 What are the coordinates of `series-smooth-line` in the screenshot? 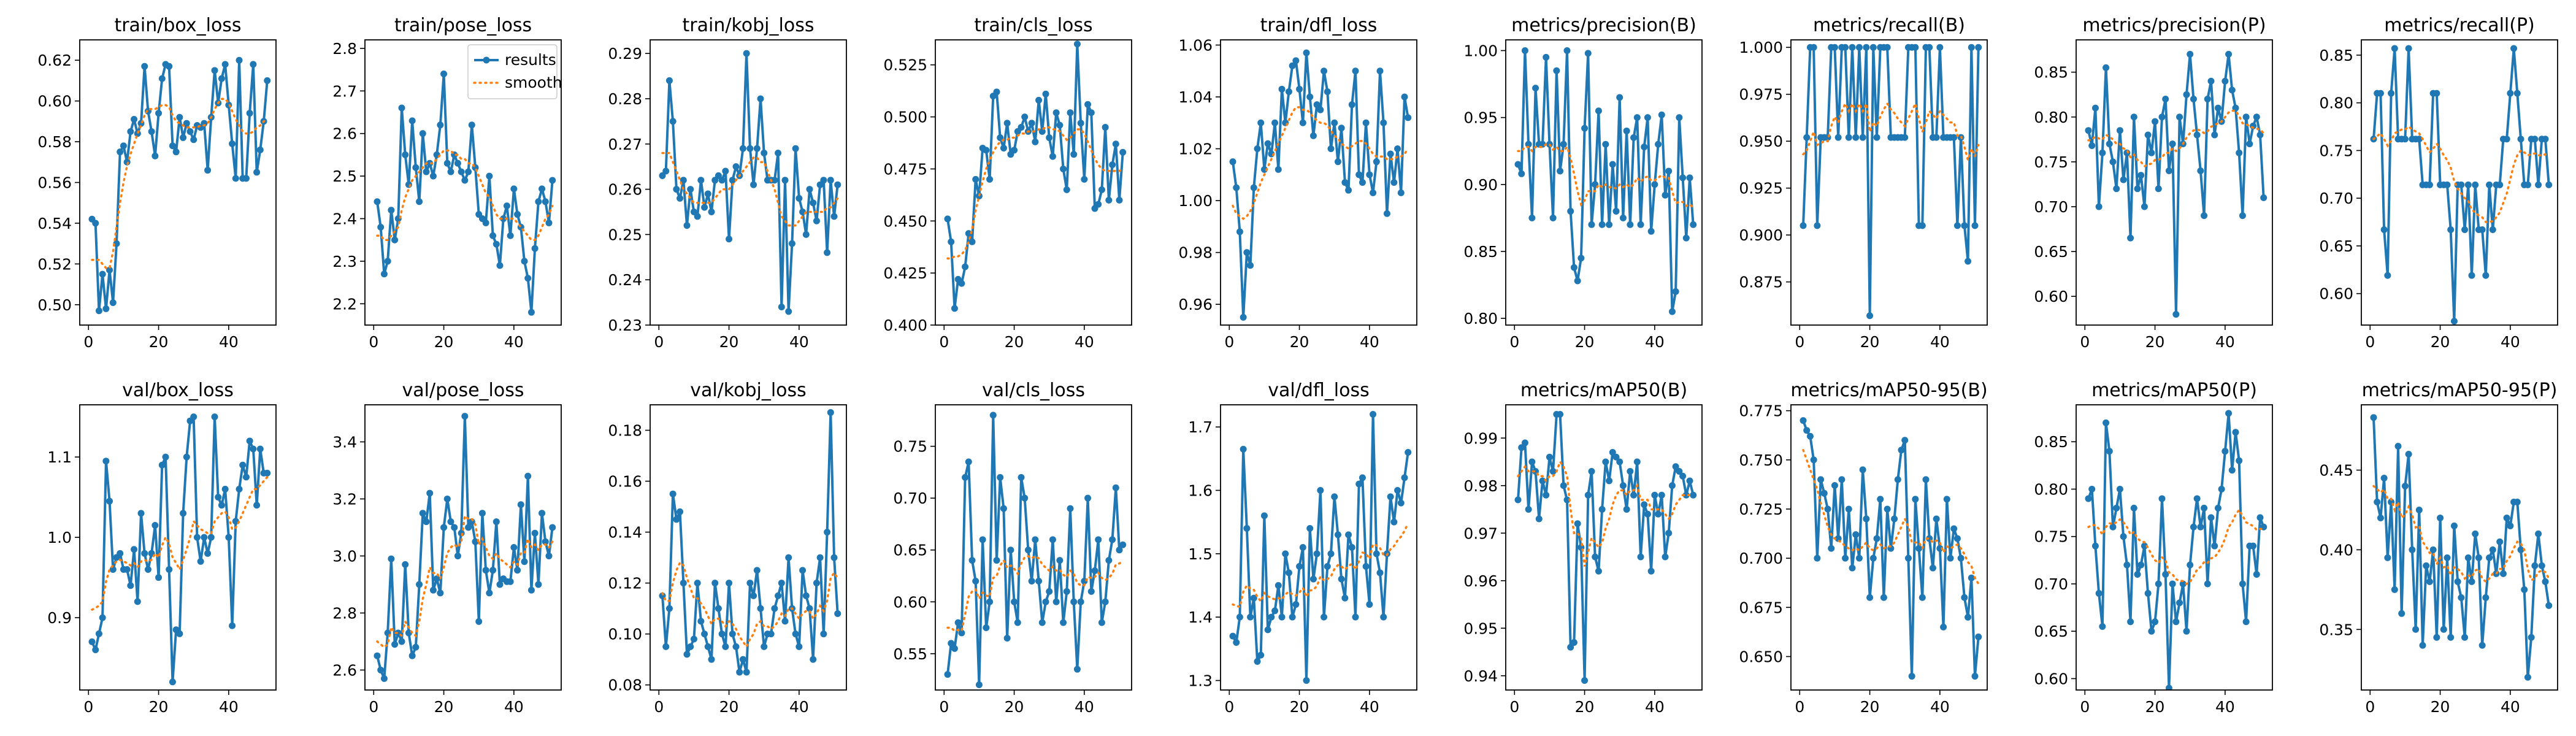 It's located at (750, 189).